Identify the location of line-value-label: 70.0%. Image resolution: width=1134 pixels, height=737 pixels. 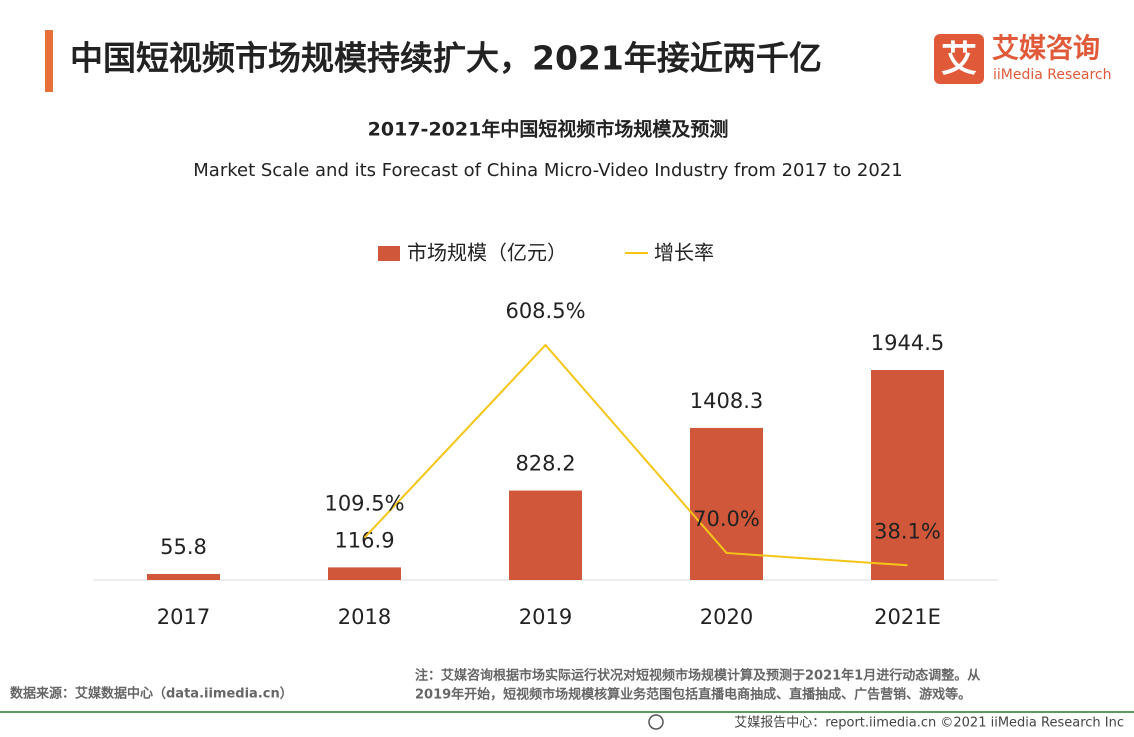
(726, 519).